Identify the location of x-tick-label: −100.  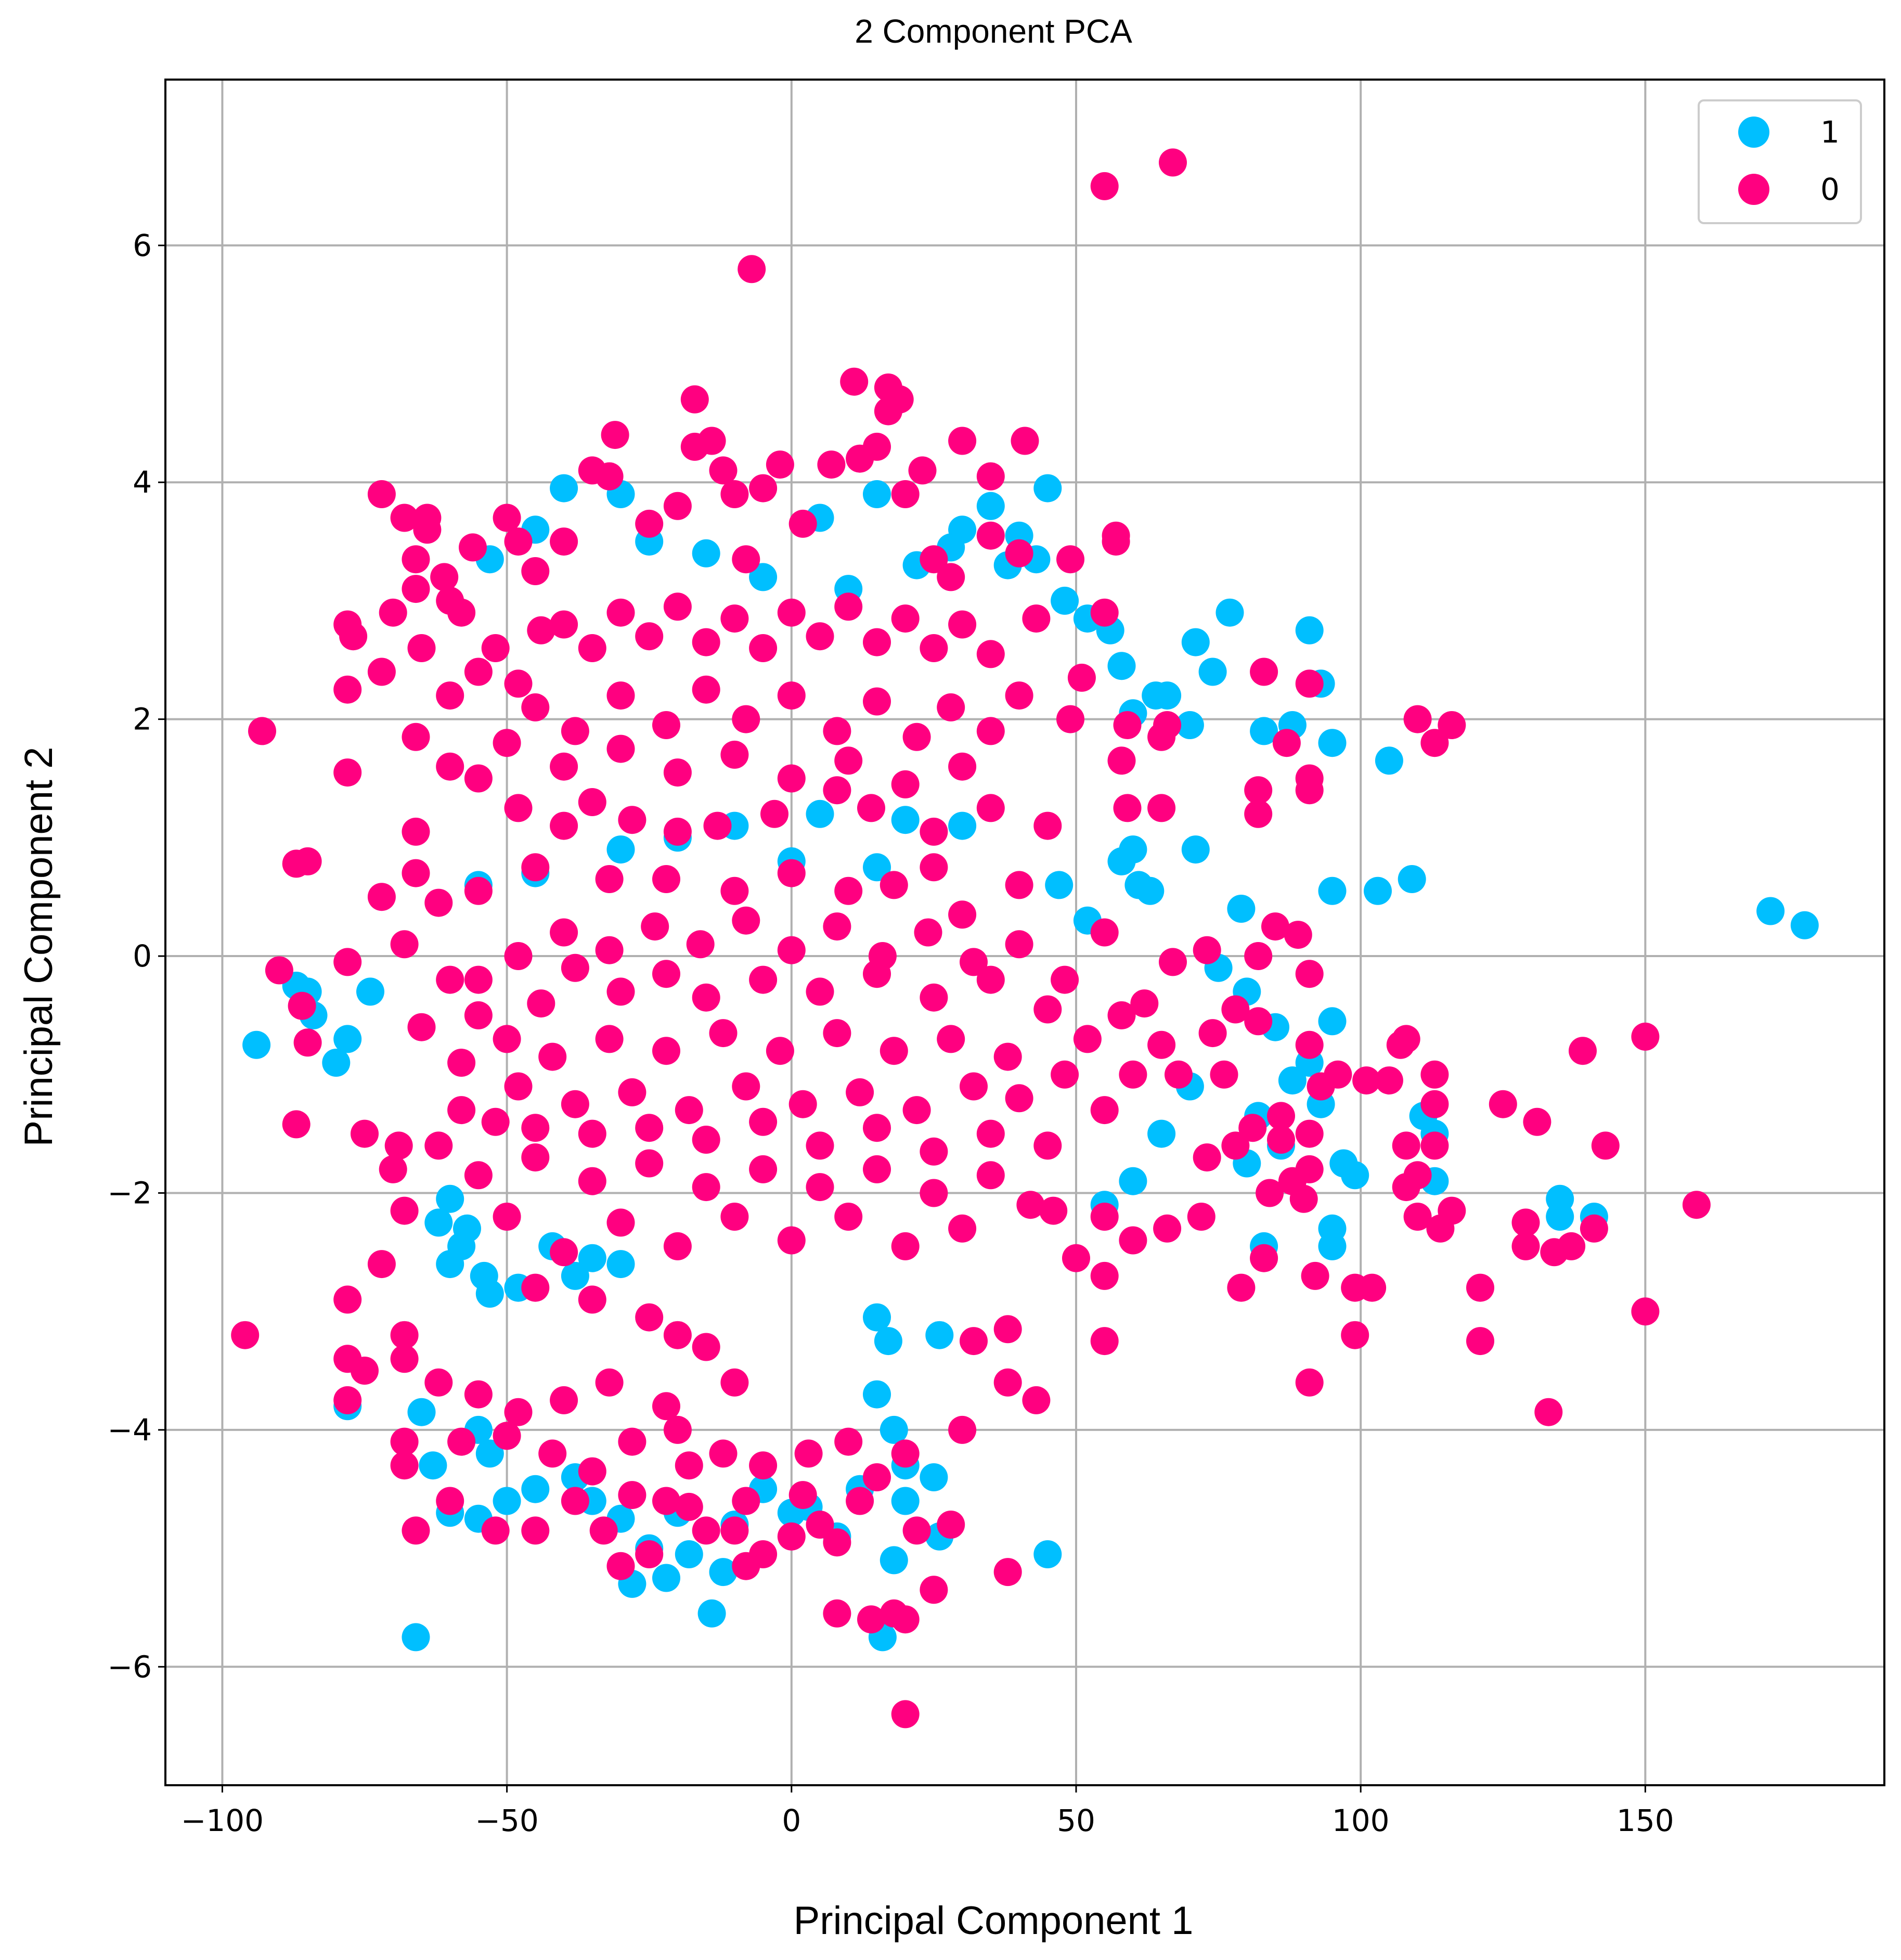
(223, 1820).